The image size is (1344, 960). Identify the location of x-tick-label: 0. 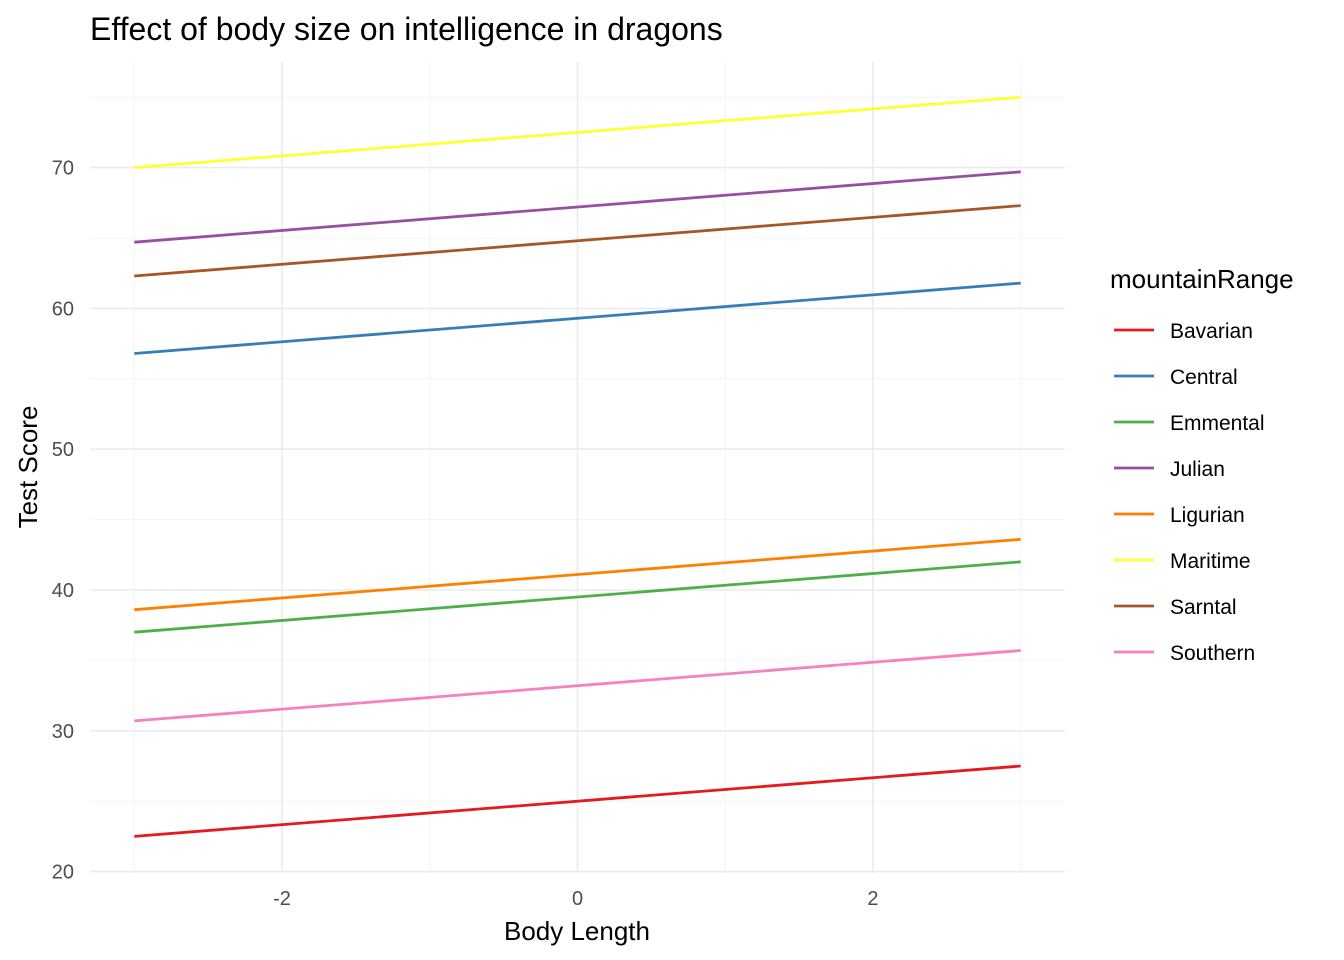
(577, 899).